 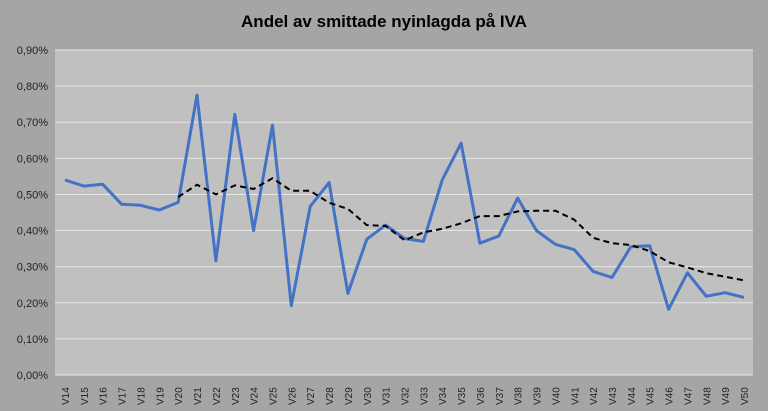 What do you see at coordinates (500, 396) in the screenshot?
I see `x-tick-label: V37` at bounding box center [500, 396].